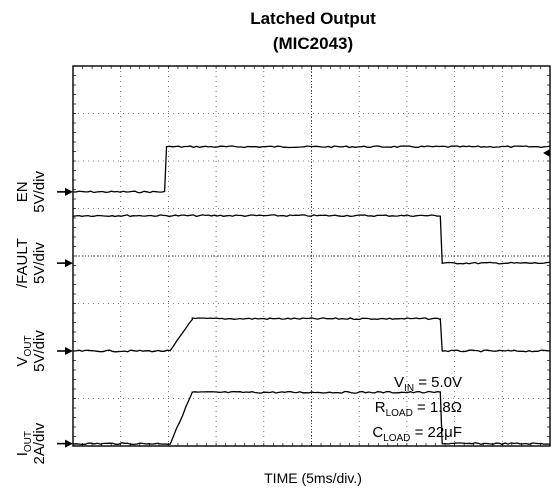  I want to click on x-axis-label: TIME (5ms/div.), so click(313, 478).